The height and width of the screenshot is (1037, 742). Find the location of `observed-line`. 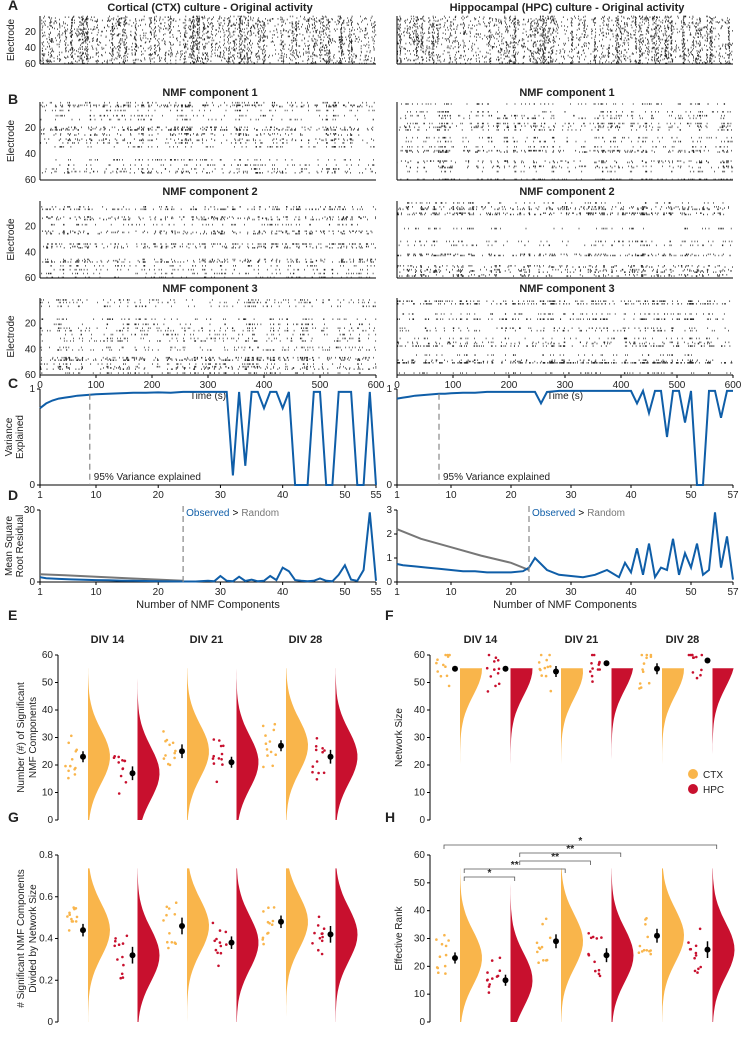

observed-line is located at coordinates (565, 546).